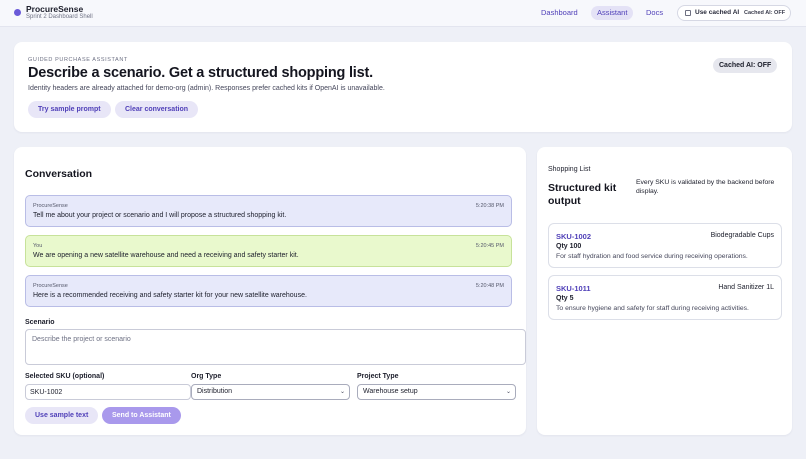  Describe the element at coordinates (569, 169) in the screenshot. I see `shopping-list-eyebrow: Shopping List` at that location.